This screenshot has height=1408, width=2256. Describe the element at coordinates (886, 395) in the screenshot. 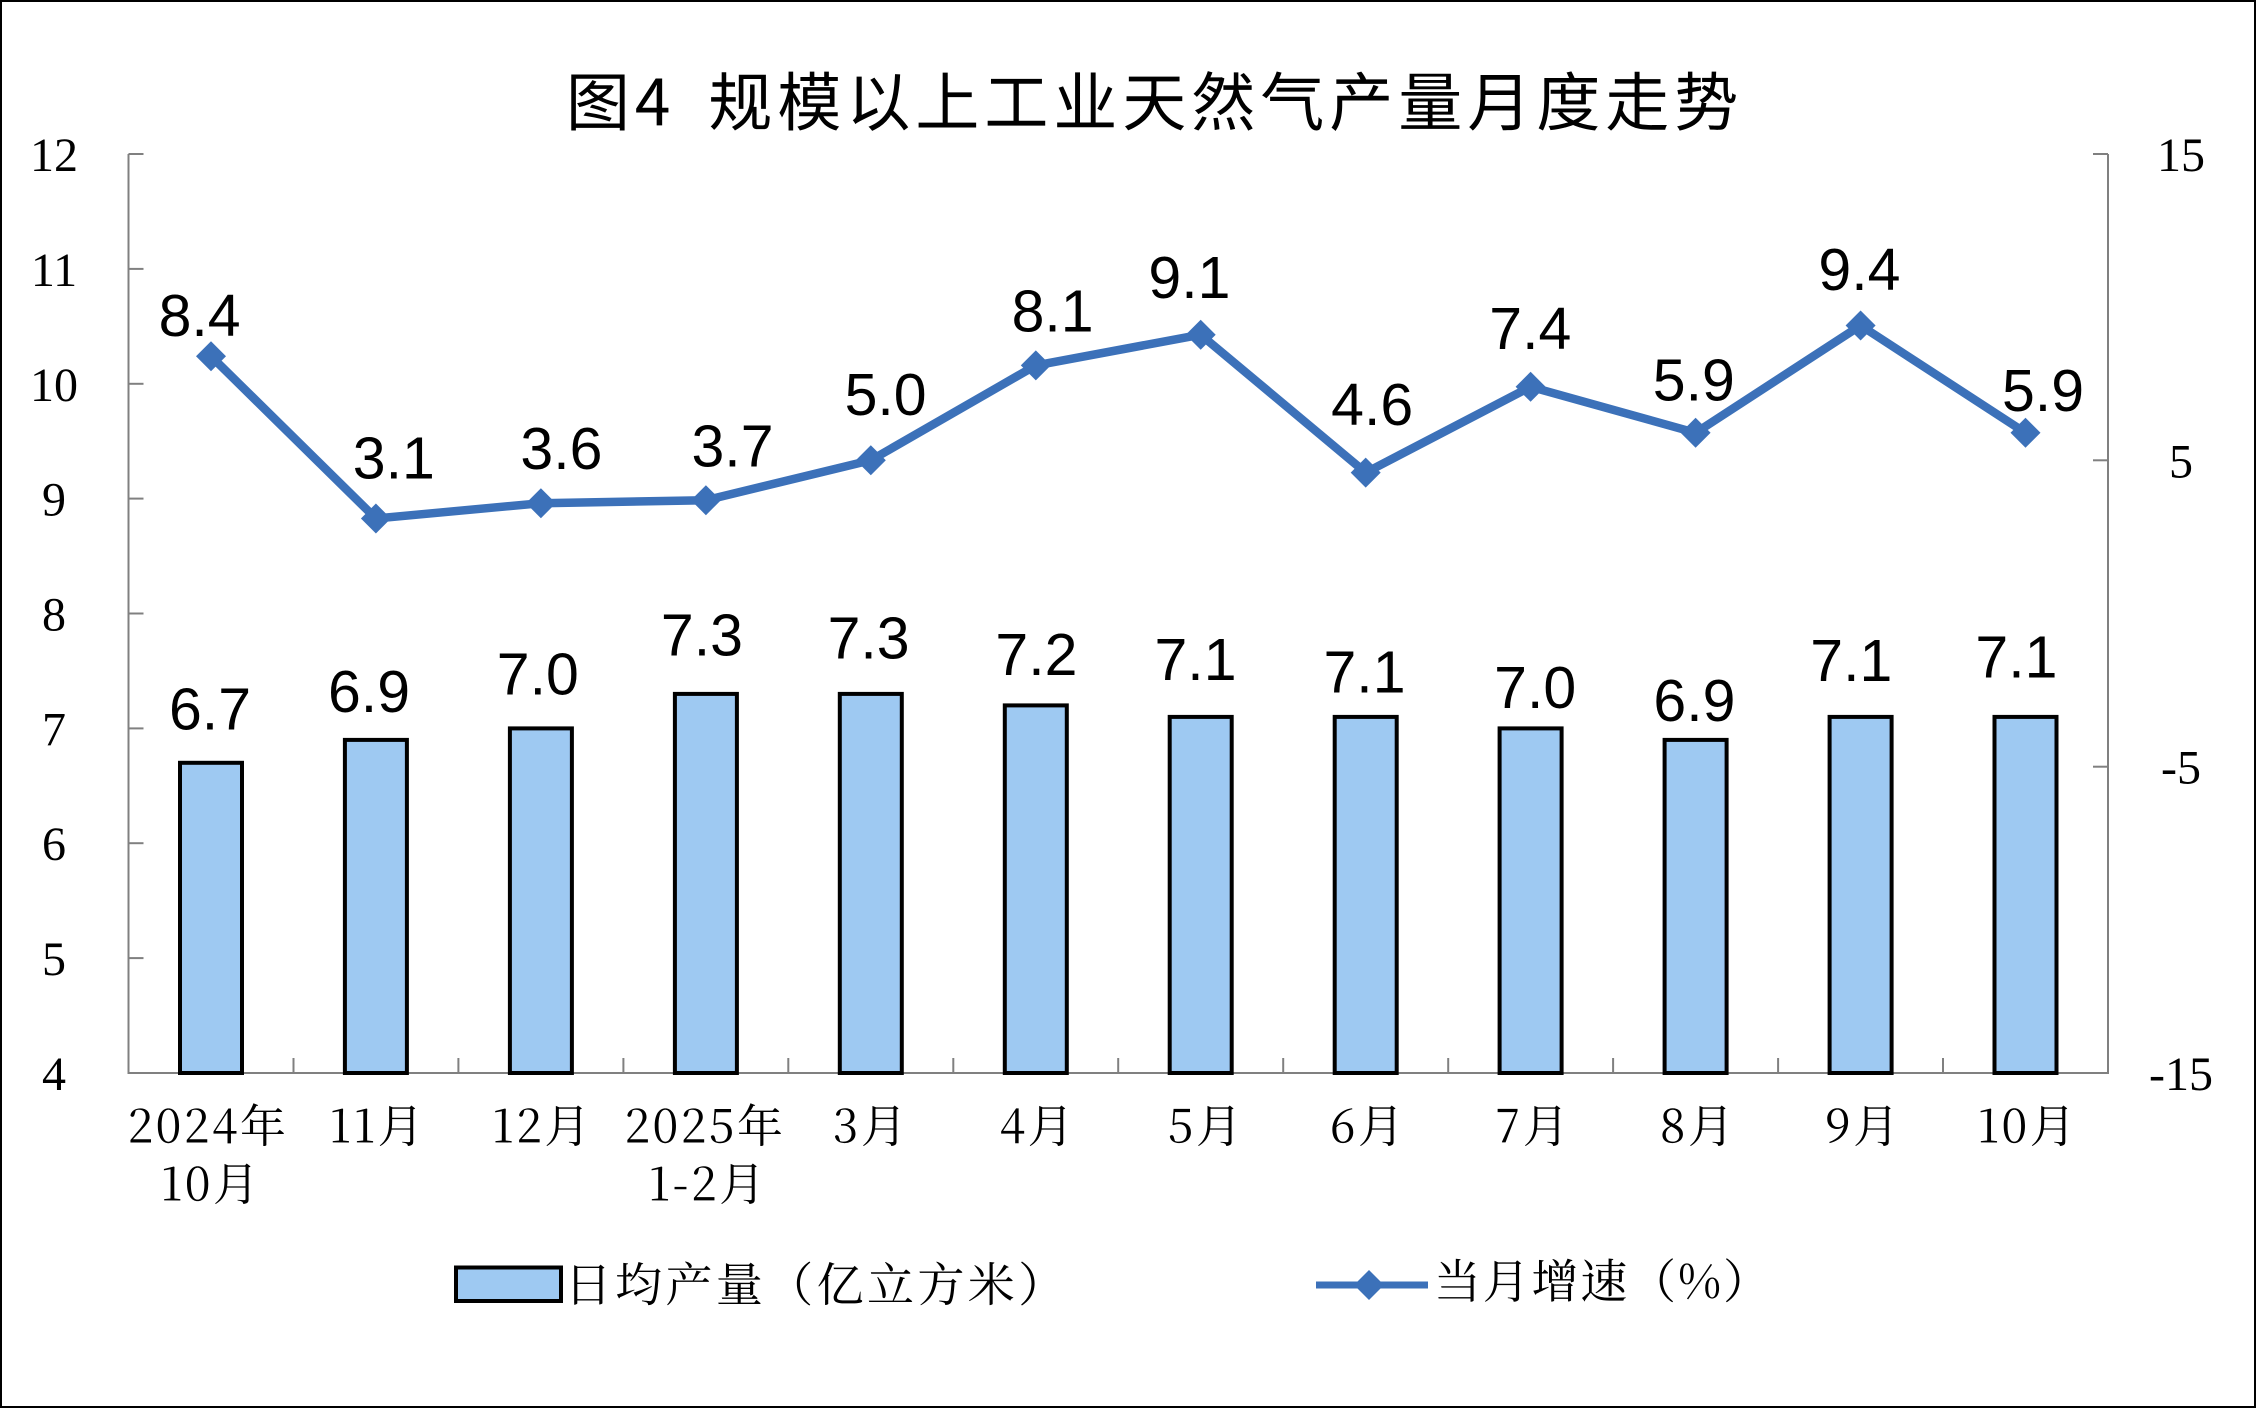

I see `svg-text: 5.0` at that location.